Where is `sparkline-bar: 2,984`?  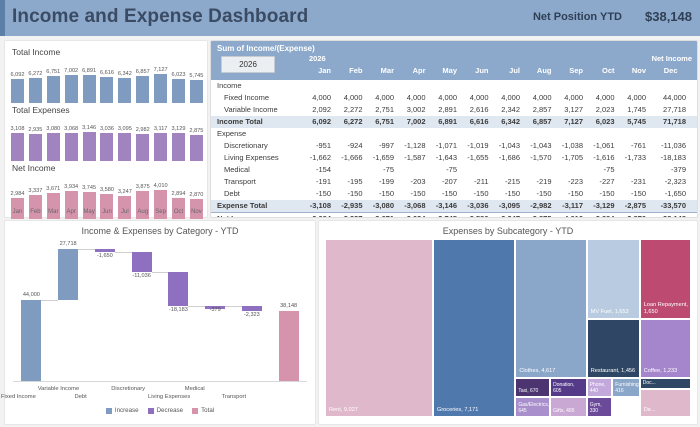
sparkline-bar: 2,984 is located at coordinates (18, 205).